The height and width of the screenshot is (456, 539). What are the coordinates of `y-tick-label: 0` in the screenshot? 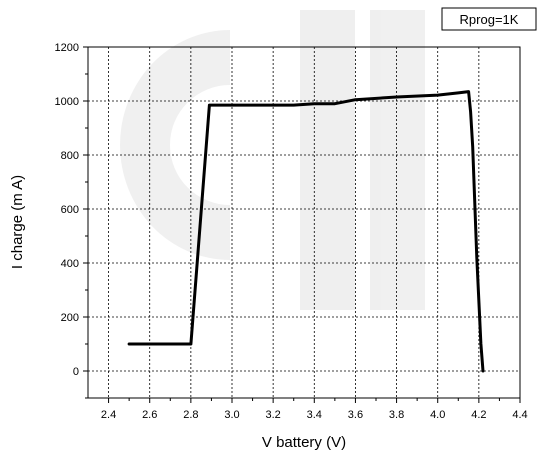 It's located at (76, 372).